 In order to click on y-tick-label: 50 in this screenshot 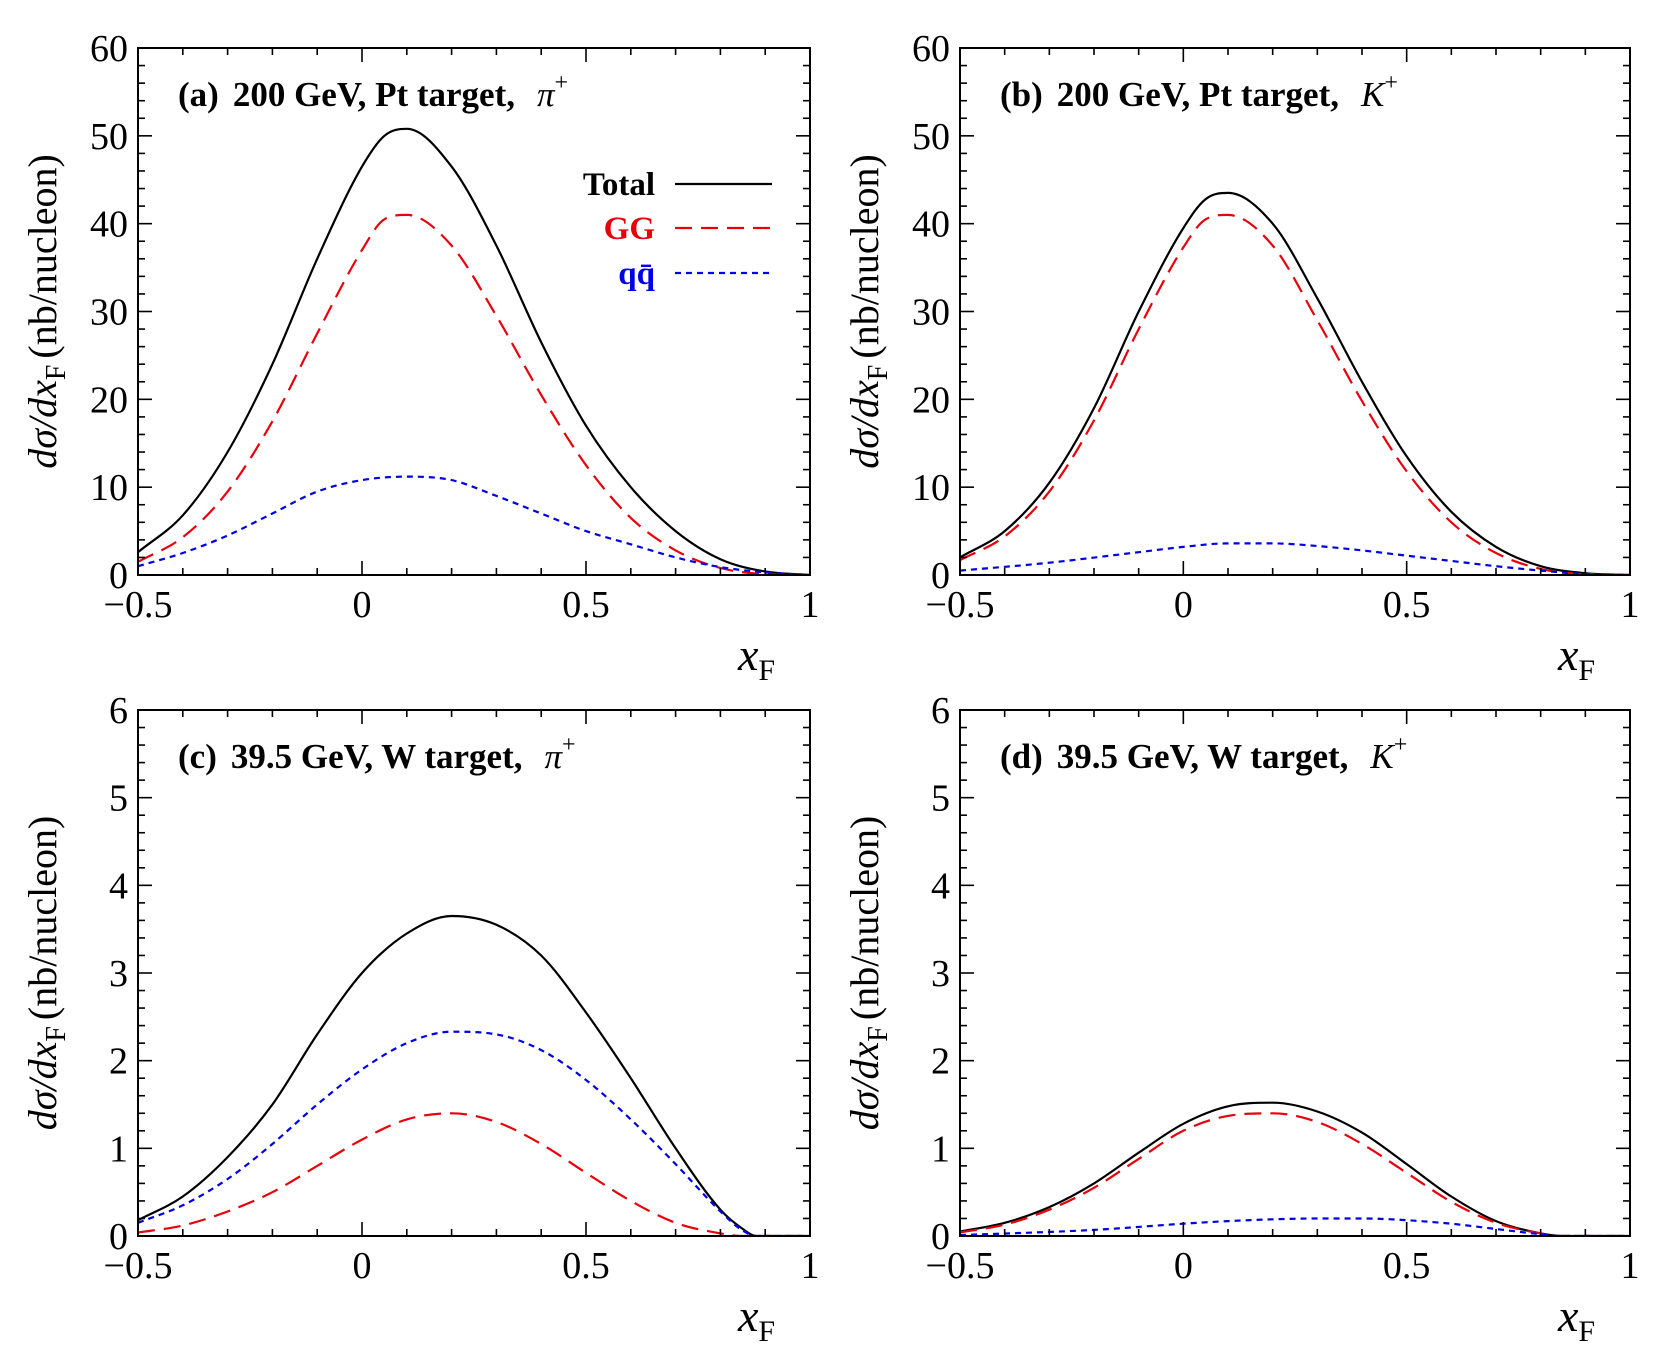, I will do `click(931, 137)`.